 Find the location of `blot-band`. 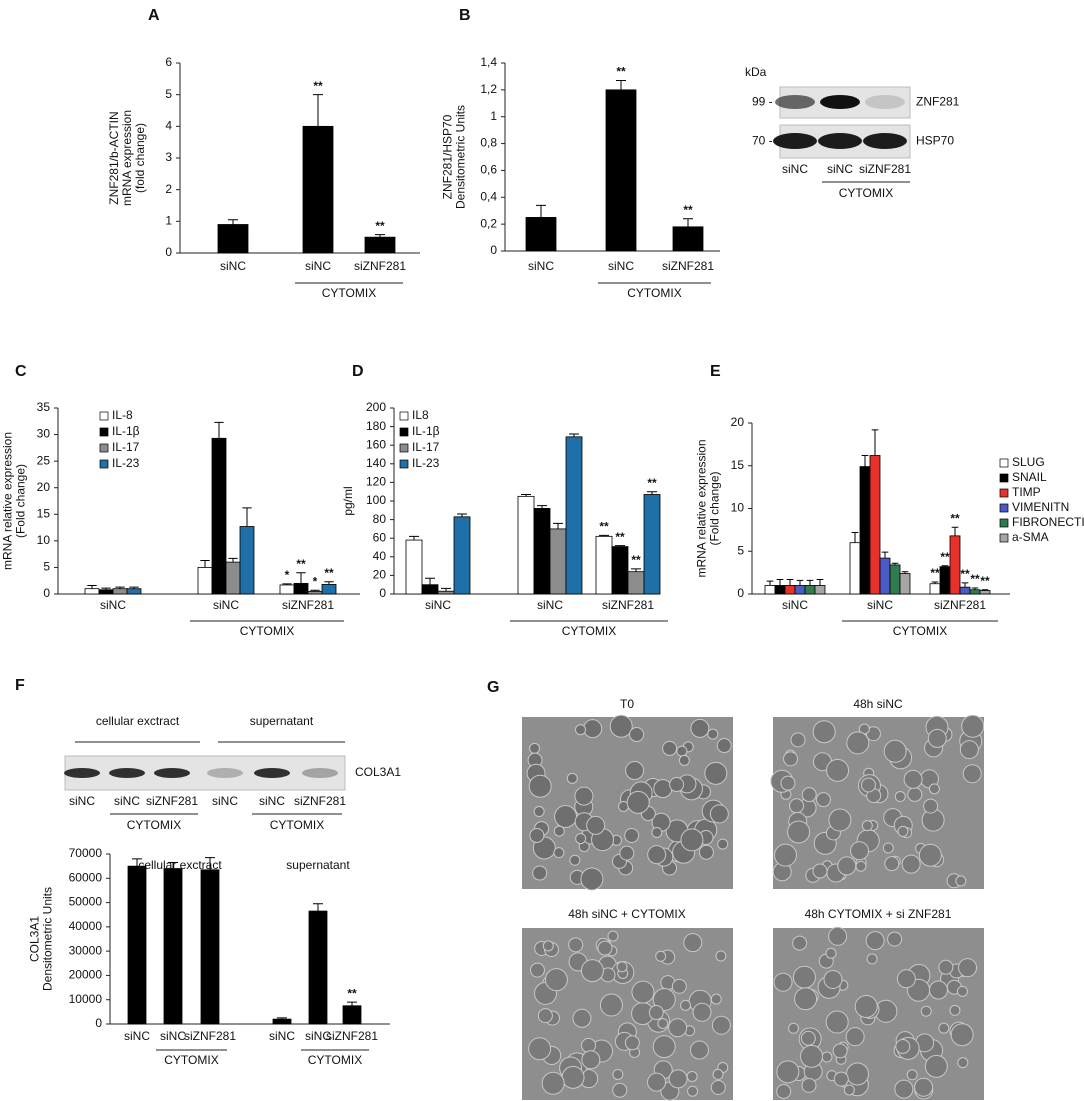

blot-band is located at coordinates (127, 773).